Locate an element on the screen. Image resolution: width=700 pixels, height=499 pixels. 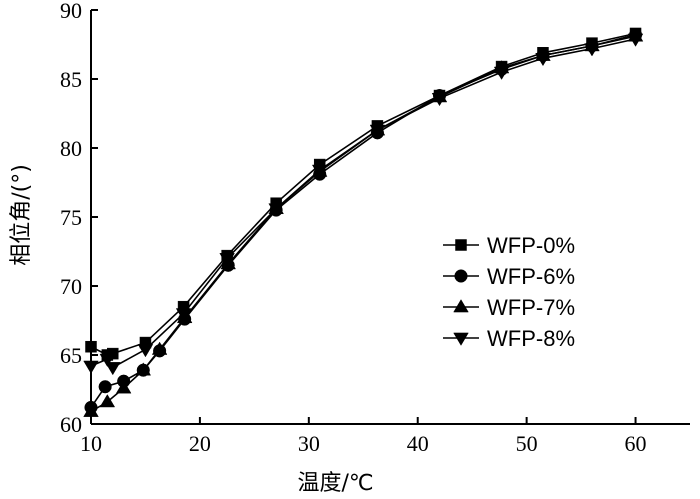
y-axis-title: 相位角/(°) is located at coordinates (21, 215).